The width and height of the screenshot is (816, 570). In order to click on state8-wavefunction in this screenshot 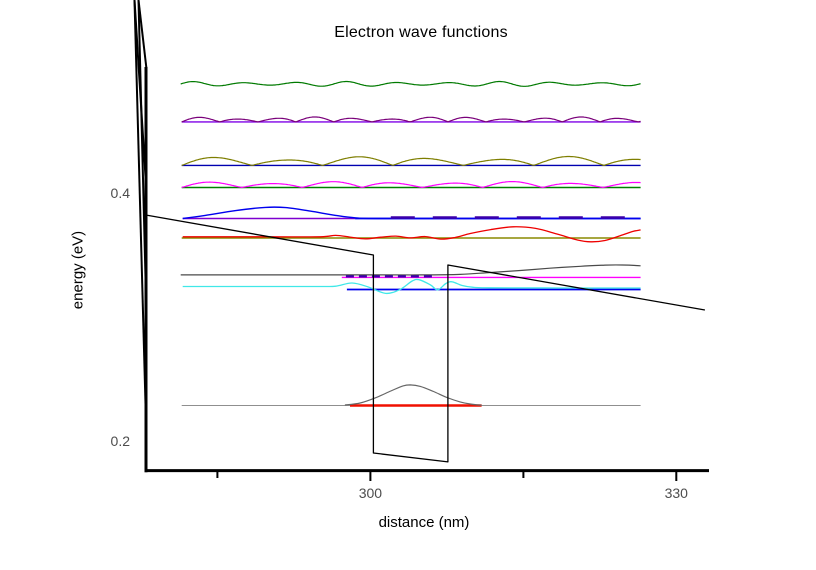, I will do `click(411, 119)`.